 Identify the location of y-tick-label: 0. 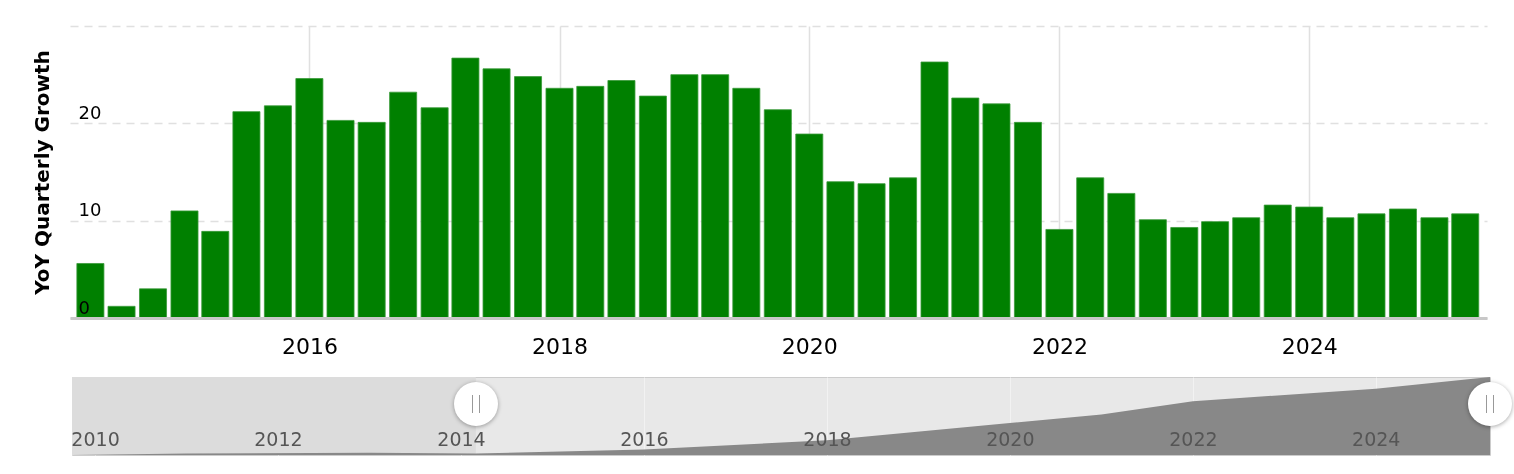
(84, 307).